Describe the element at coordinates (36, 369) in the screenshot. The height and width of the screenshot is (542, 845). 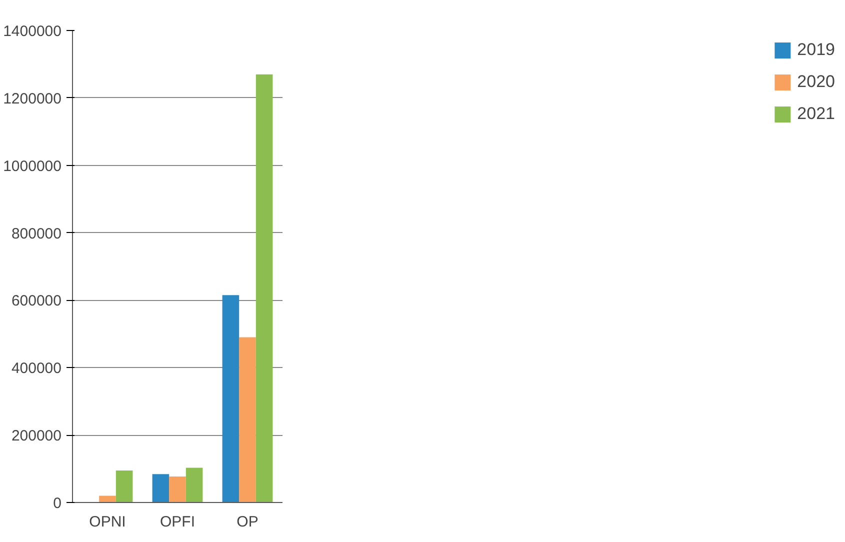
I see `y-tick-label: 400000` at that location.